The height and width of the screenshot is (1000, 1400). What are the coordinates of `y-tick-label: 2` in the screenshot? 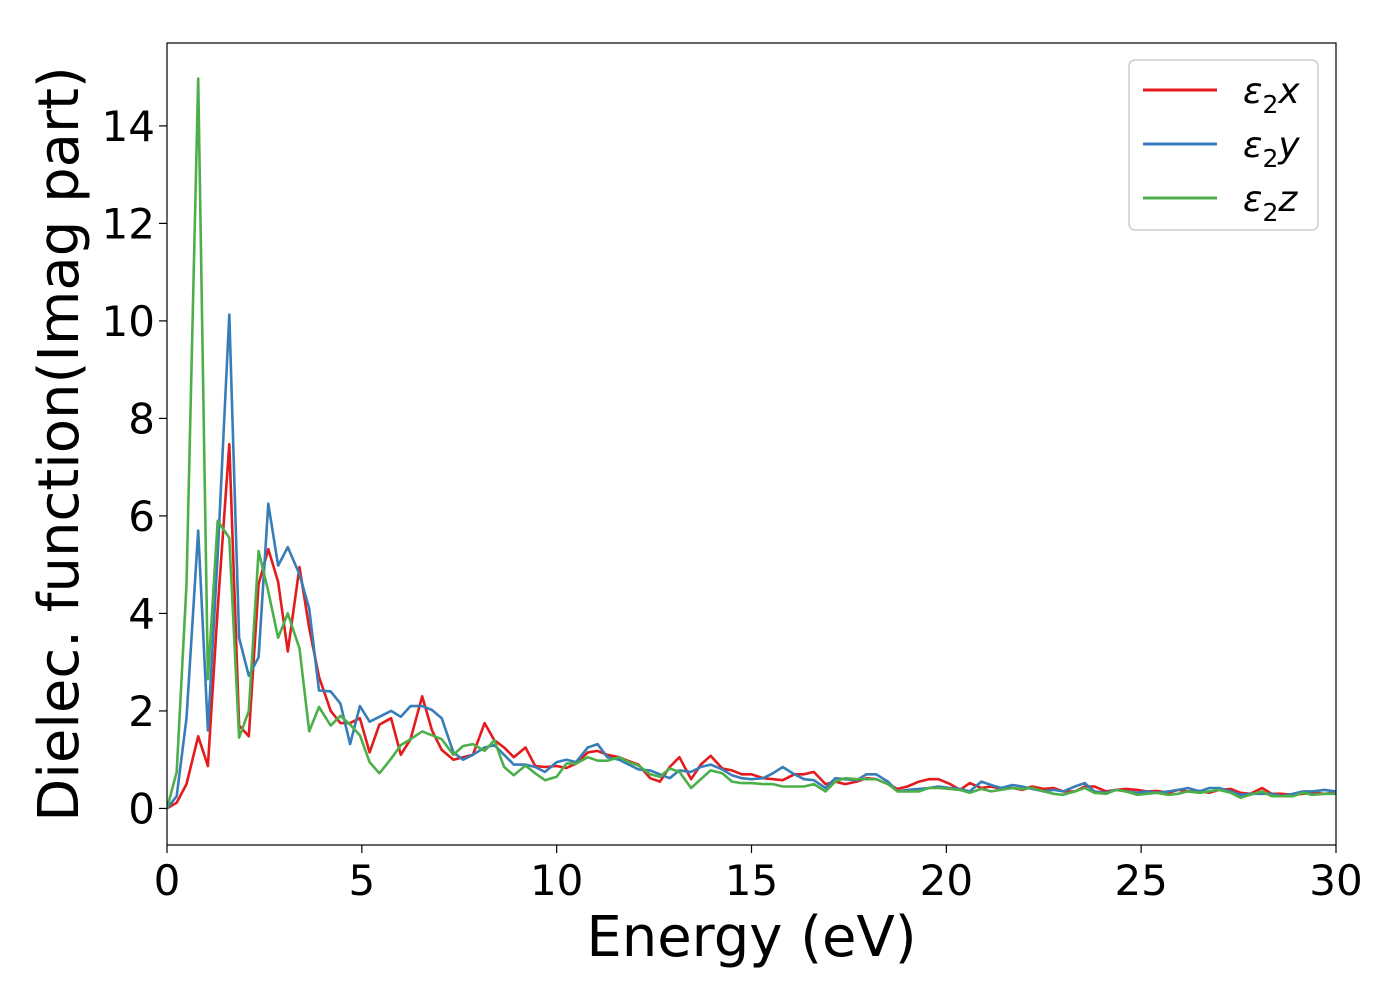 It's located at (141, 711).